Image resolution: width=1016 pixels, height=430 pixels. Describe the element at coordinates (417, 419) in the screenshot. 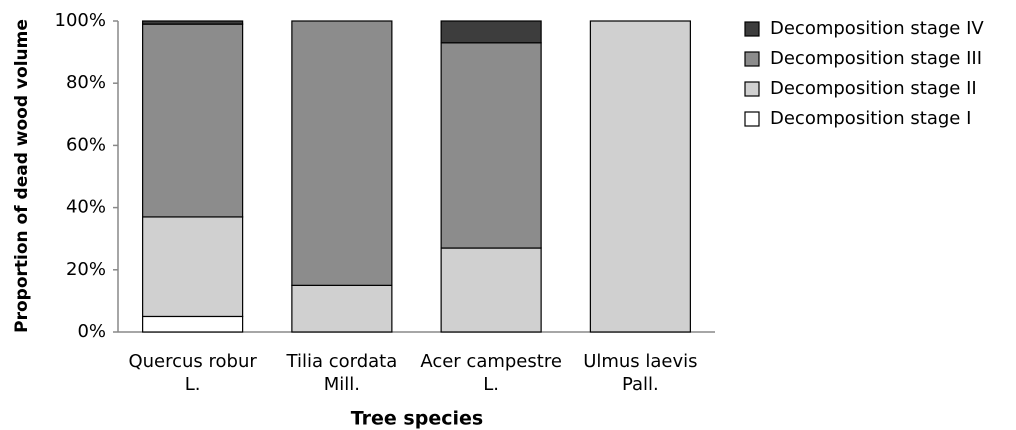

I see `x-axis-label: Tree species` at that location.